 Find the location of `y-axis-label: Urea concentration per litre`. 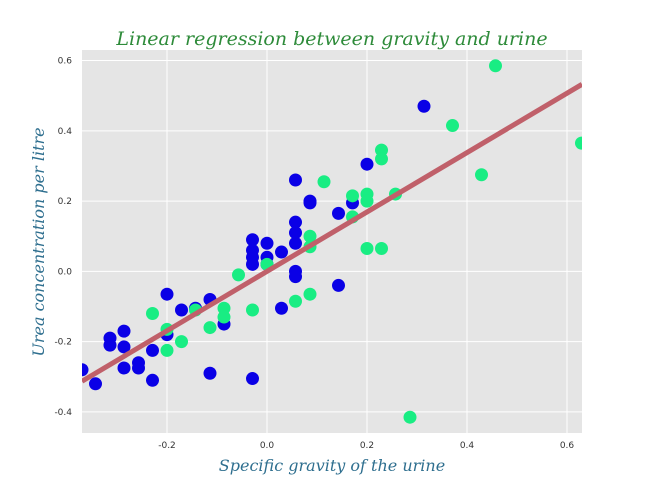

y-axis-label: Urea concentration per litre is located at coordinates (38, 241).